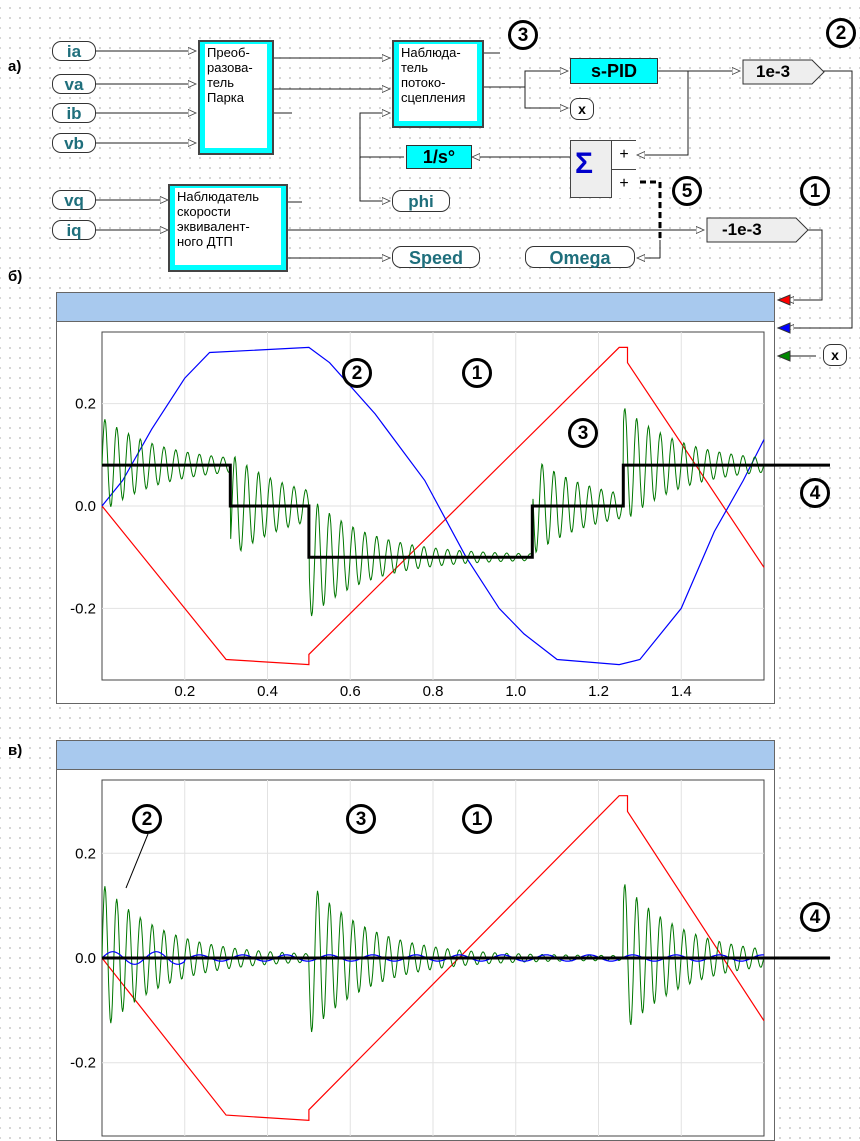 Image resolution: width=860 pixels, height=1141 pixels. Describe the element at coordinates (773, 71) in the screenshot. I see `gain-pos-block: 1e-3` at that location.